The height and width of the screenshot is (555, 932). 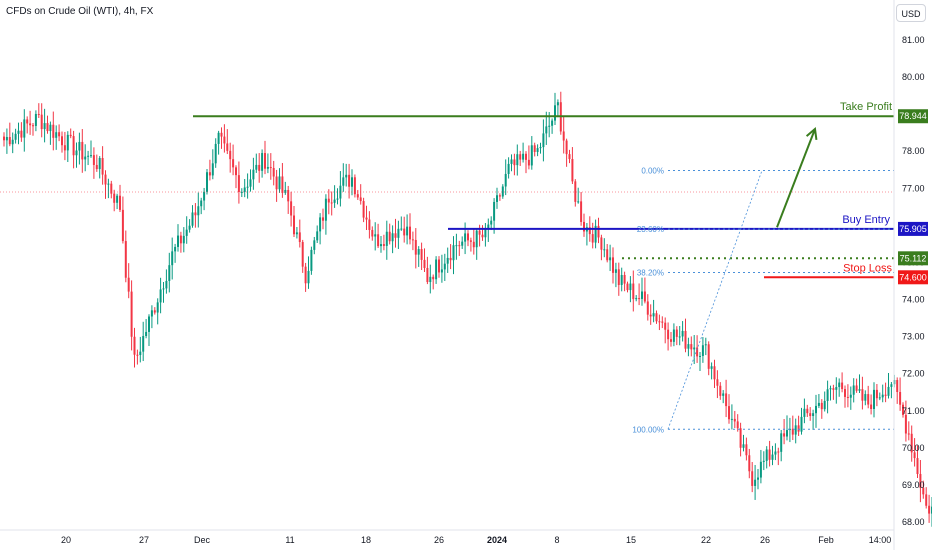 What do you see at coordinates (497, 540) in the screenshot?
I see `time-tick-label: 2024` at bounding box center [497, 540].